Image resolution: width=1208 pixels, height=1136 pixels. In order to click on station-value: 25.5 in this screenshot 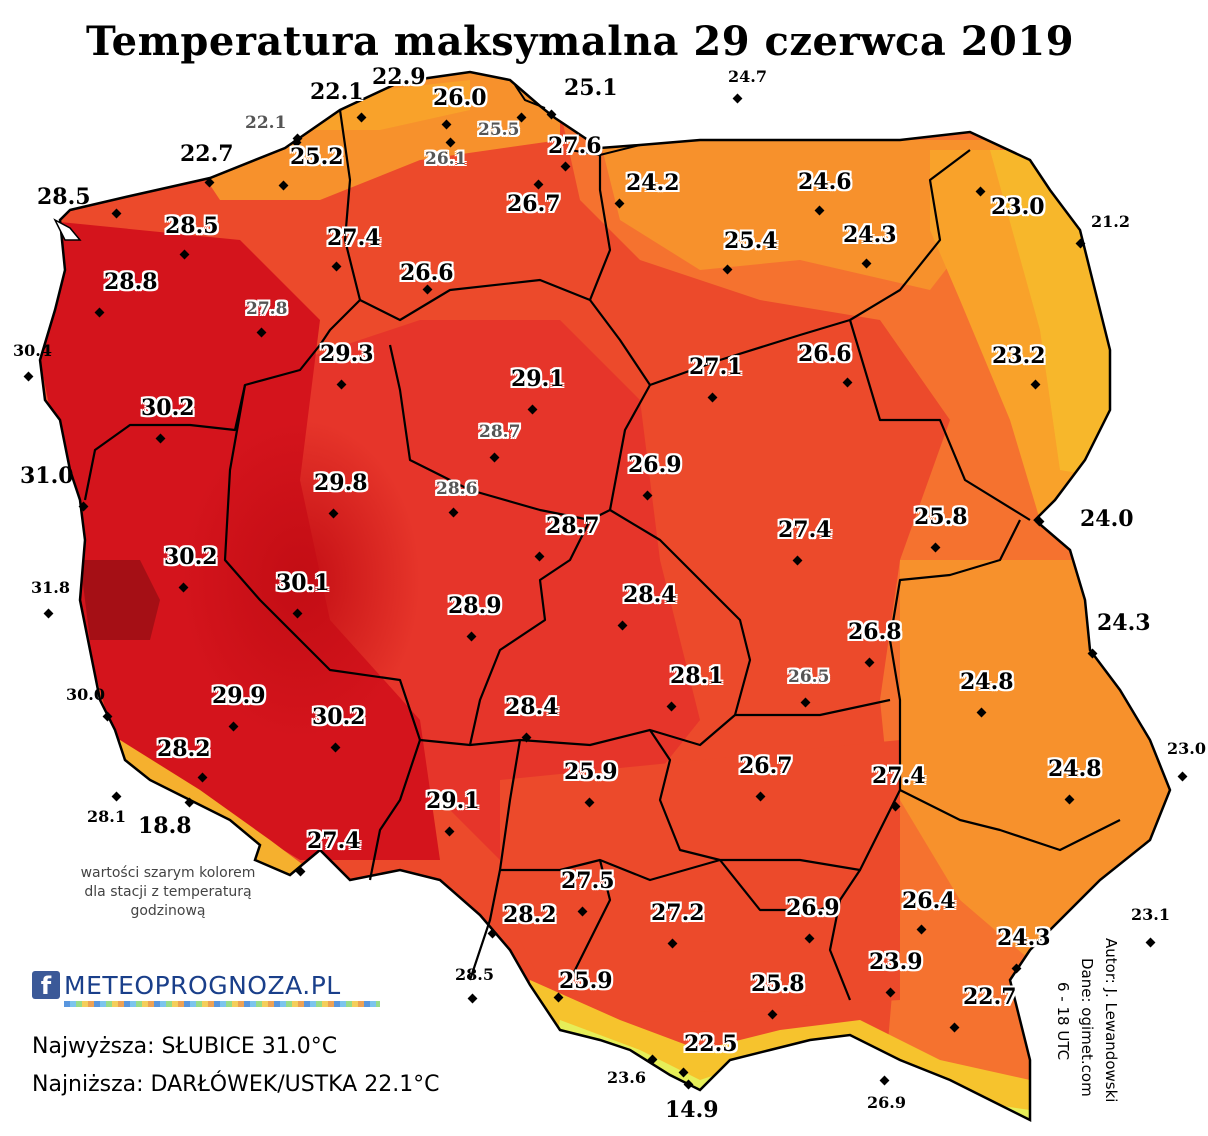, I will do `click(499, 130)`.